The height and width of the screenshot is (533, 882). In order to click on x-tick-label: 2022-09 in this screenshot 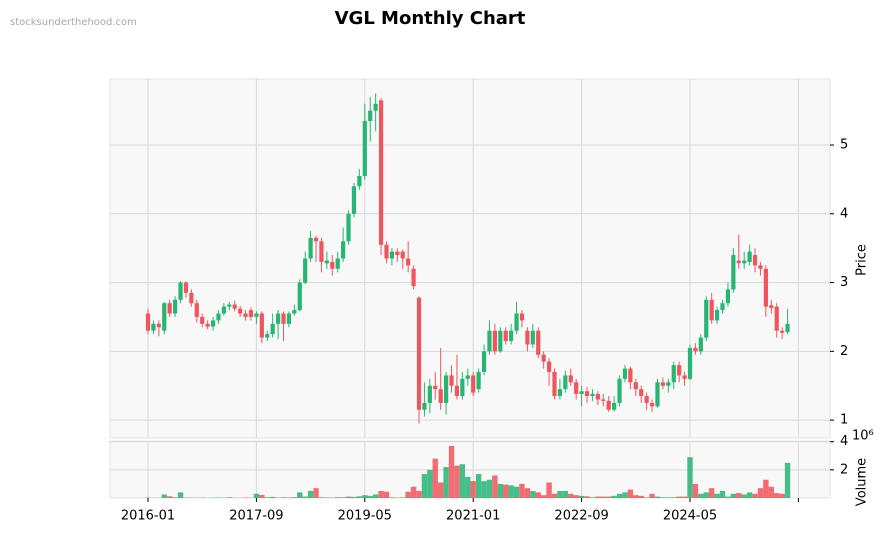, I will do `click(581, 516)`.